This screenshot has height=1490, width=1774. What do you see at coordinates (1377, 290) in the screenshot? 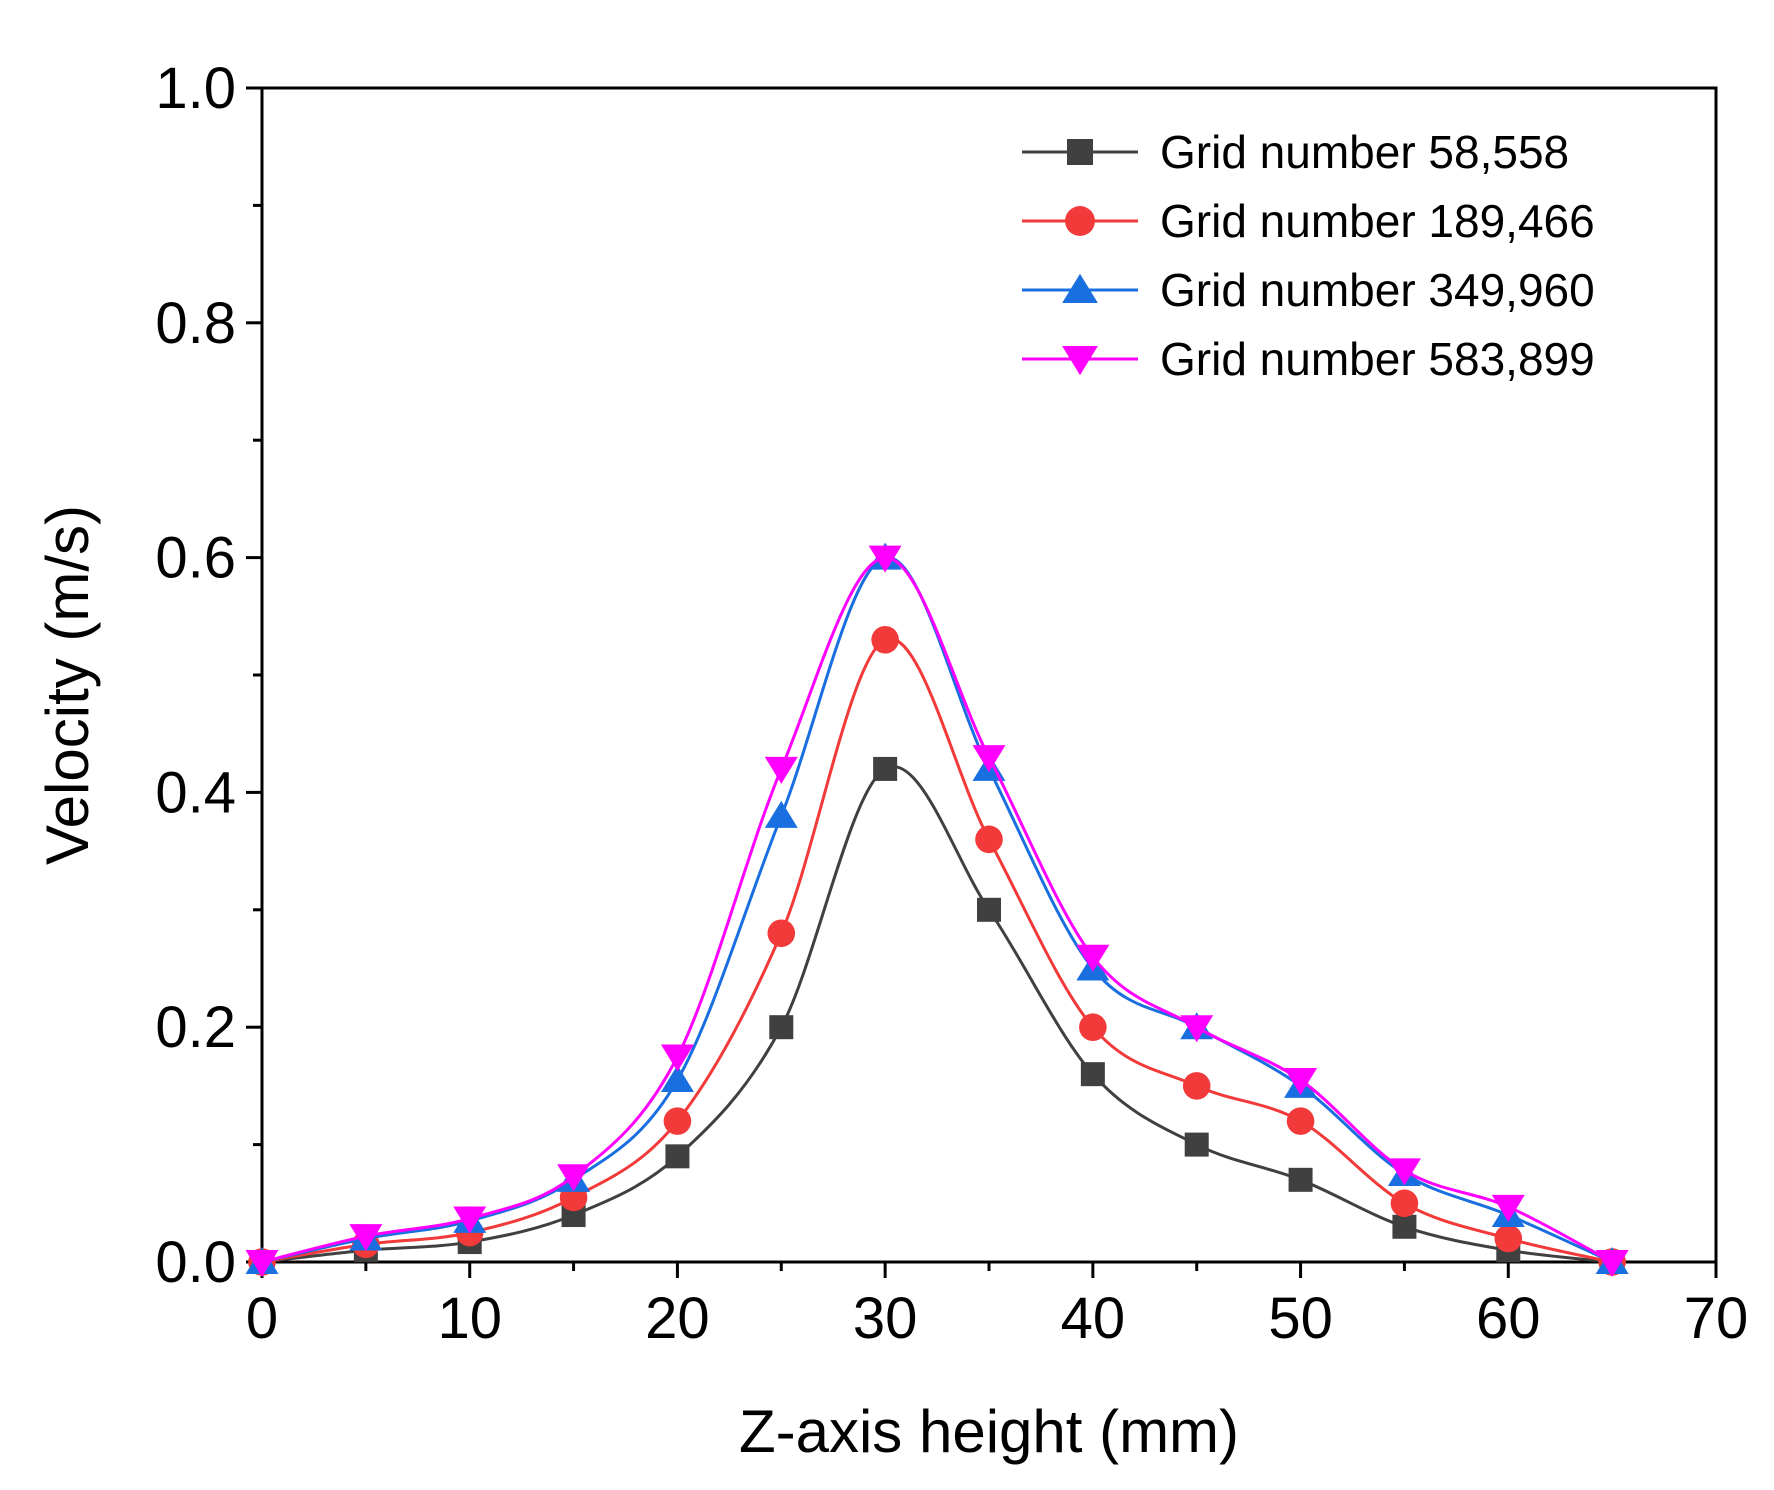
I see `legend-label: Grid number 349,960` at bounding box center [1377, 290].